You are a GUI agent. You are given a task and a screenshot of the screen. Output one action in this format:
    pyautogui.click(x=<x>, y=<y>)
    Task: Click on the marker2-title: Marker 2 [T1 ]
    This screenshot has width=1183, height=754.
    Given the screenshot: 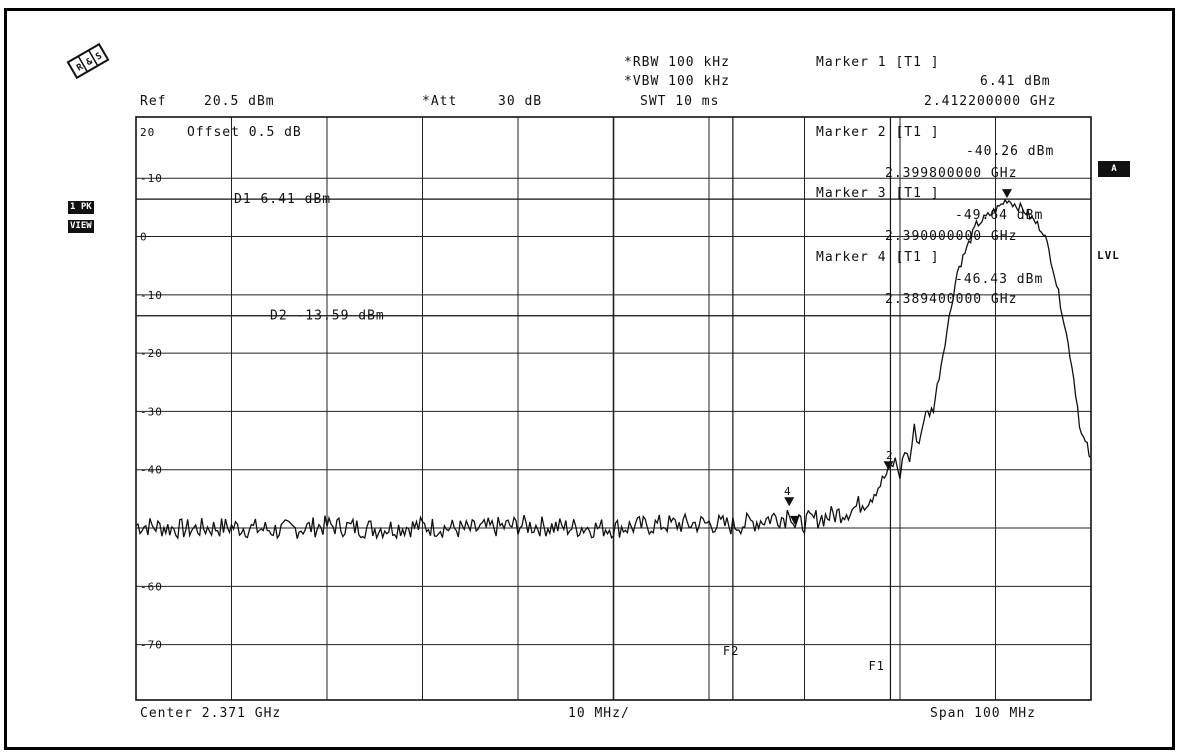 What is the action you would take?
    pyautogui.click(x=878, y=132)
    